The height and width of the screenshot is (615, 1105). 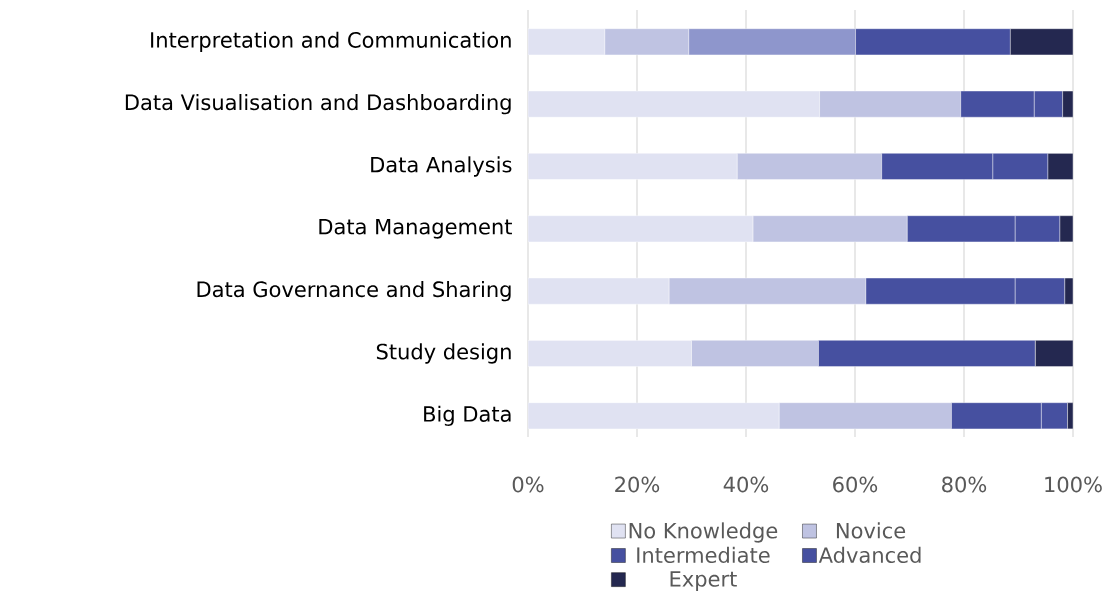 I want to click on y-tick-label: Data Management, so click(x=415, y=228).